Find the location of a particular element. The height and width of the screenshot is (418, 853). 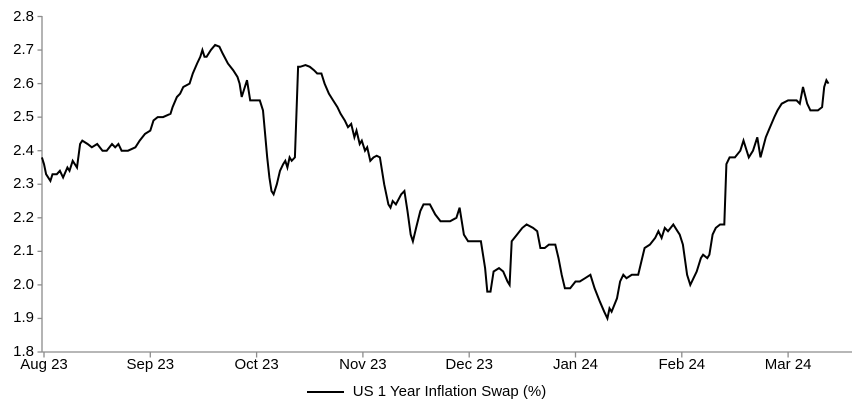

y-tick-label-2-1: 2.1 is located at coordinates (23, 251).